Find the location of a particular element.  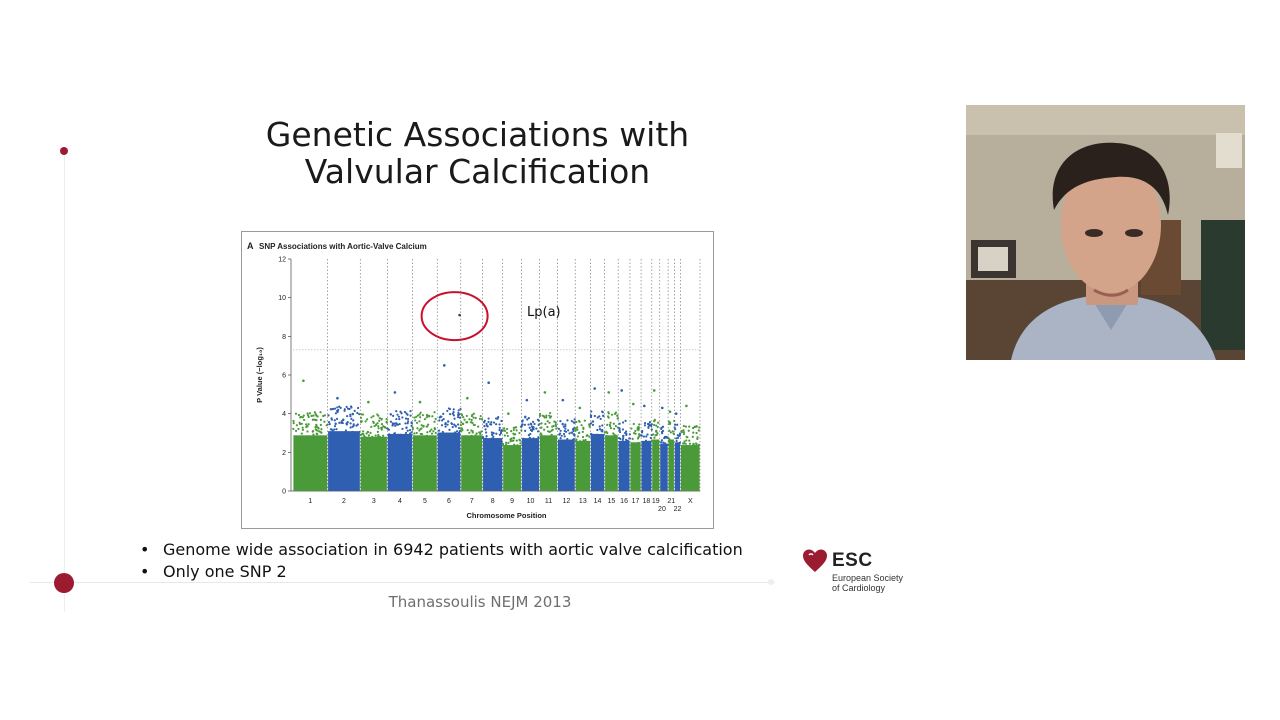

decorative-vertical-line is located at coordinates (64, 382).